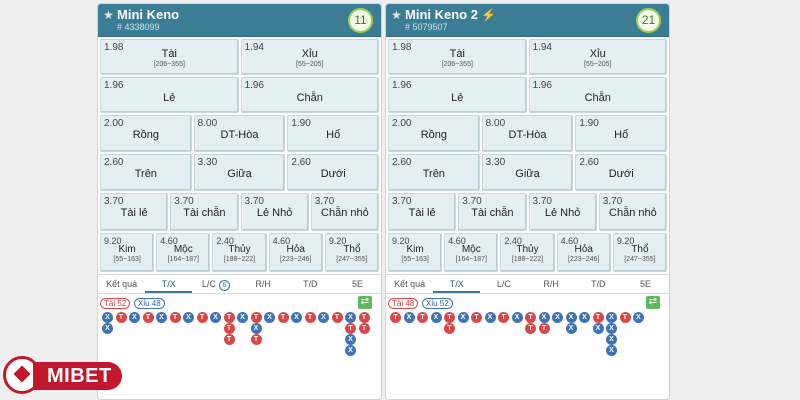 The image size is (800, 400). Describe the element at coordinates (503, 284) in the screenshot. I see `tab-2: L/C` at that location.